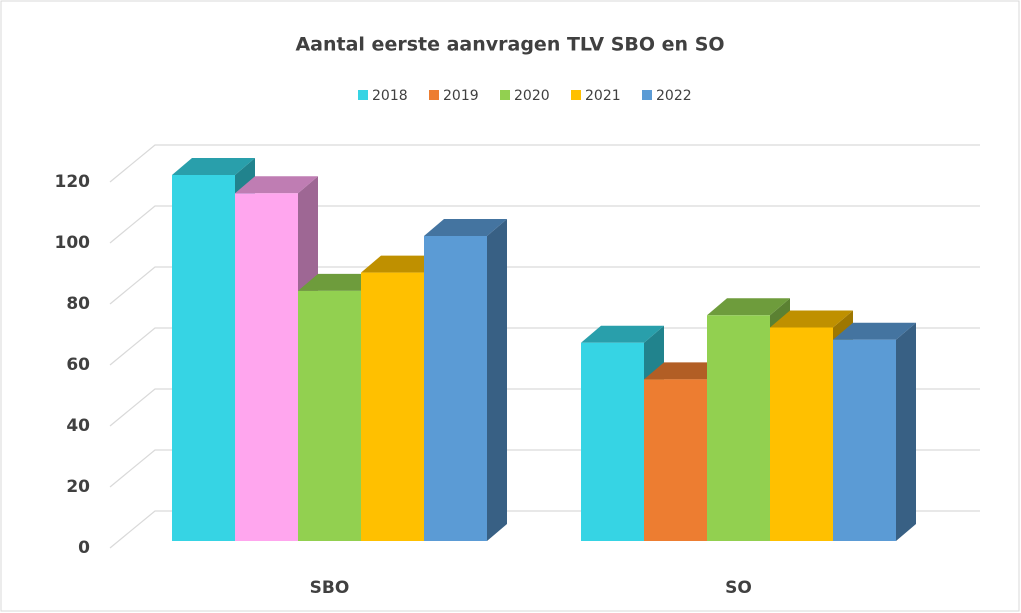 This screenshot has width=1021, height=613. What do you see at coordinates (78, 426) in the screenshot?
I see `y-tick-label: 40` at bounding box center [78, 426].